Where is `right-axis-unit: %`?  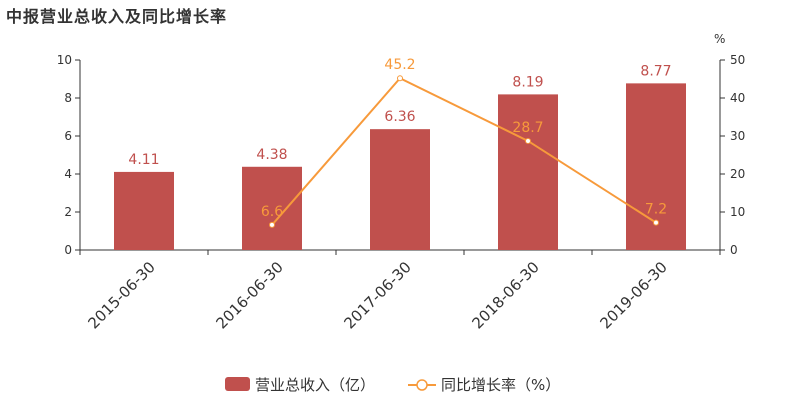 right-axis-unit: % is located at coordinates (719, 39).